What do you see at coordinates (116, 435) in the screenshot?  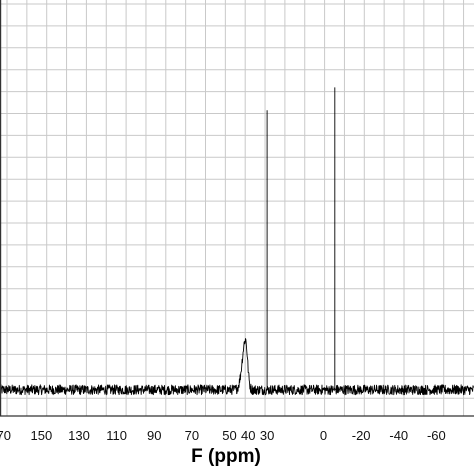 I see `x-tick-label: 110` at bounding box center [116, 435].